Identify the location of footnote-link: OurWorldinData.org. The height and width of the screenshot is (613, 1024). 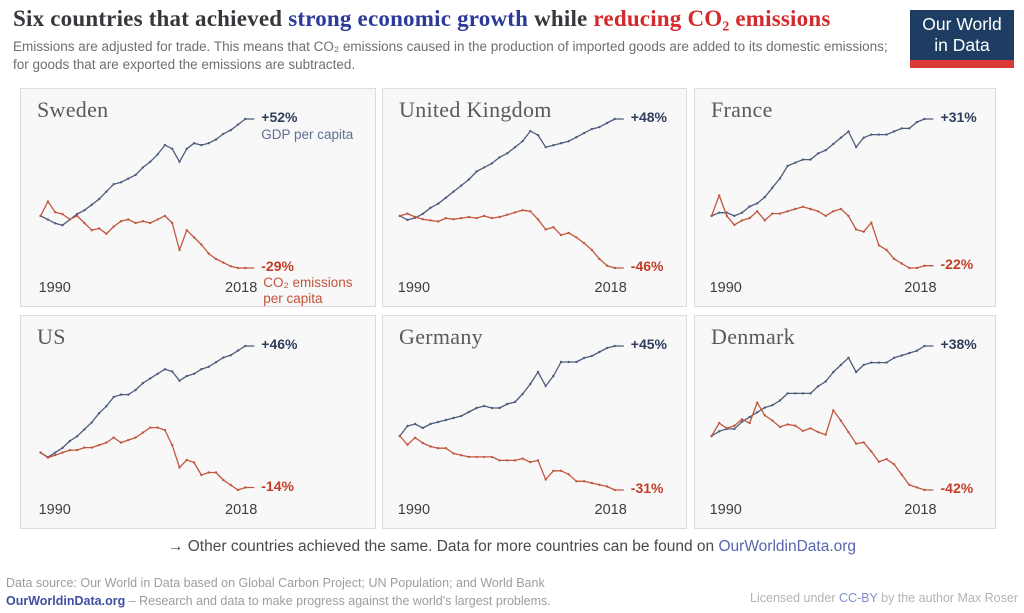
(787, 546).